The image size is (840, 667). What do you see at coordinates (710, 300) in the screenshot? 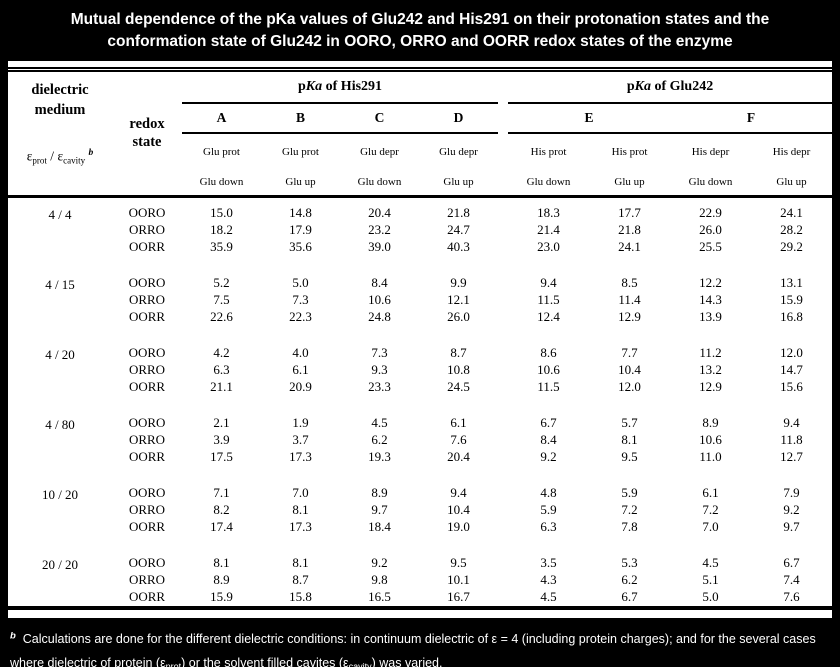
I see `pka-value-cell: 14.3` at bounding box center [710, 300].